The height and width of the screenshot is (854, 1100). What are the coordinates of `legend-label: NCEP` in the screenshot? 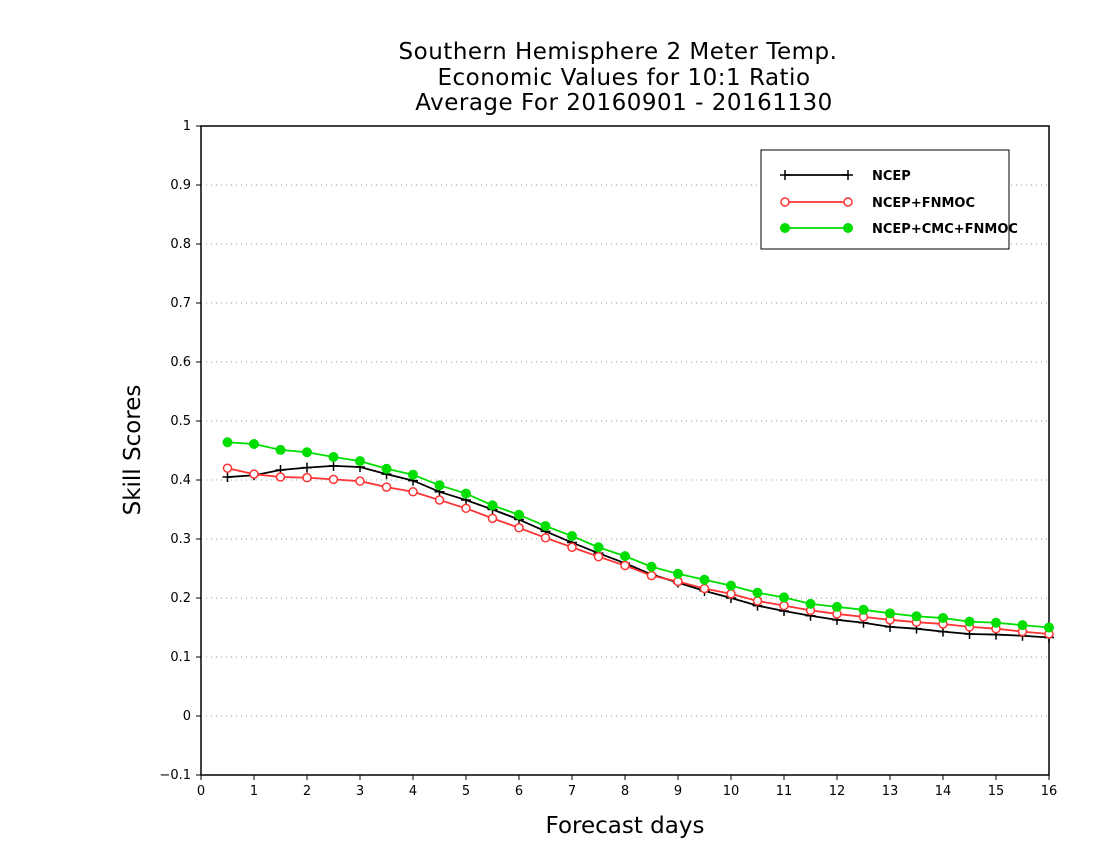 It's located at (891, 176).